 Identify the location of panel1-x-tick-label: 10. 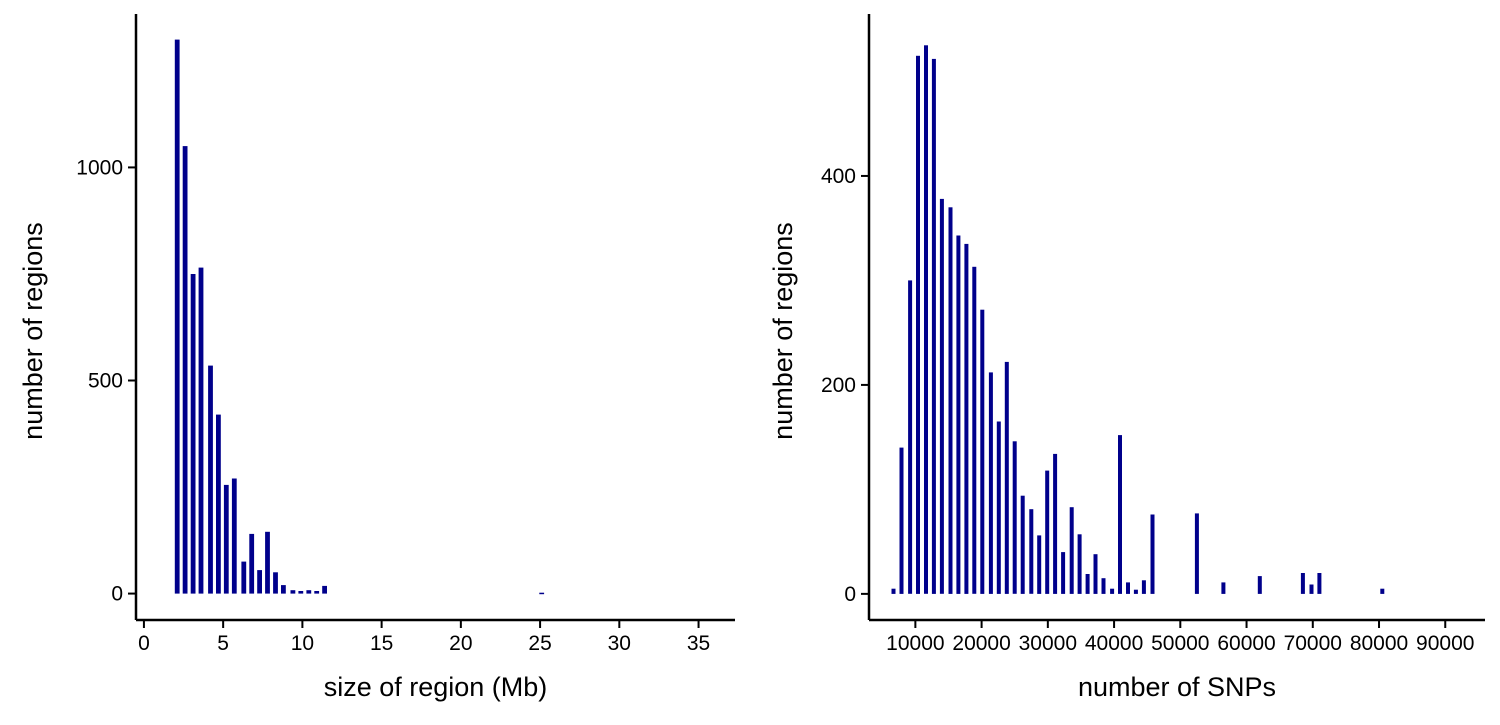
(302, 643).